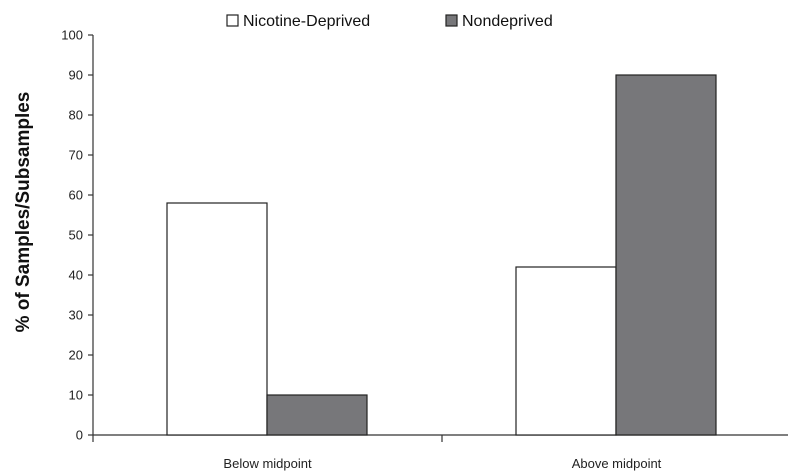  What do you see at coordinates (76, 195) in the screenshot?
I see `y-tick-label: 60` at bounding box center [76, 195].